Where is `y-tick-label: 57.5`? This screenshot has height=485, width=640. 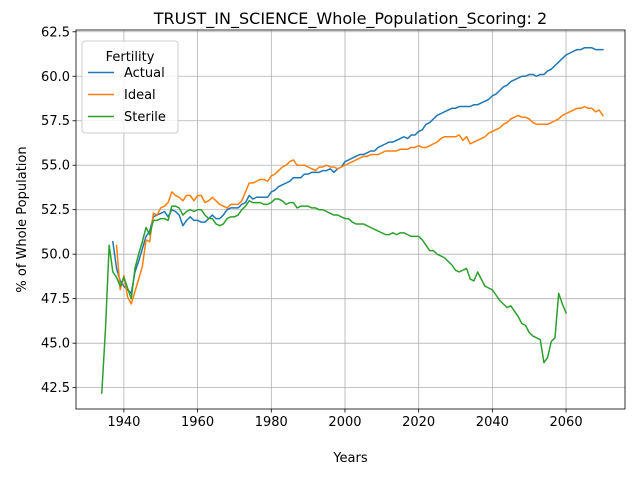
y-tick-label: 57.5 is located at coordinates (55, 121).